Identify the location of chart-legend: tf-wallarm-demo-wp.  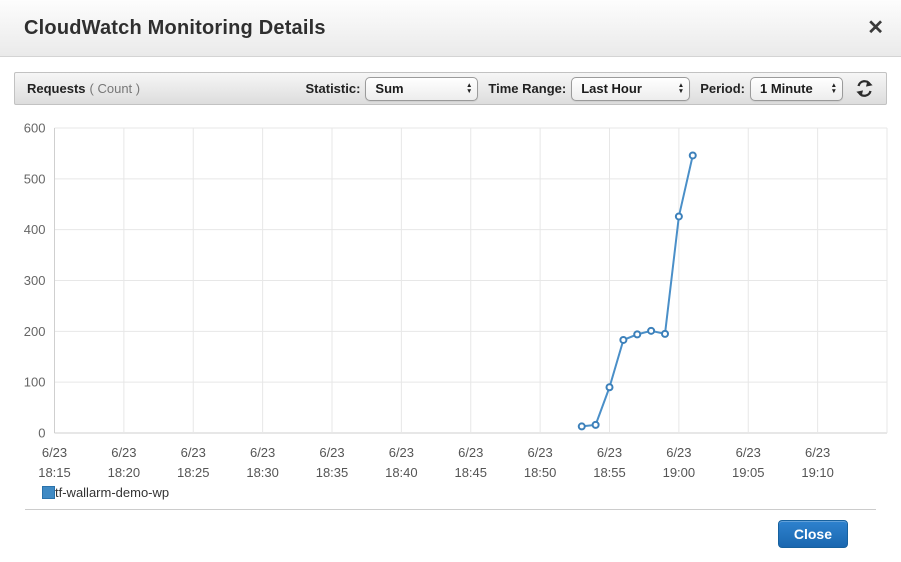
(105, 492).